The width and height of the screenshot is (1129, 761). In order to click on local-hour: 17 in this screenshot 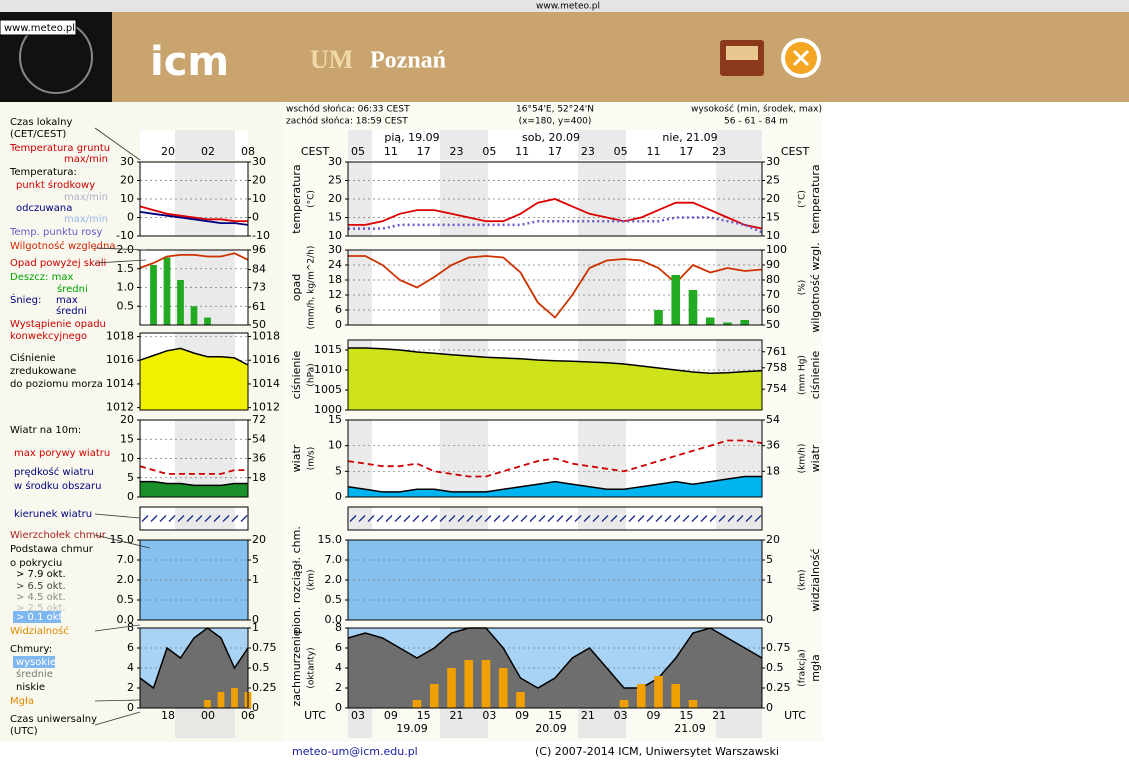, I will do `click(555, 151)`.